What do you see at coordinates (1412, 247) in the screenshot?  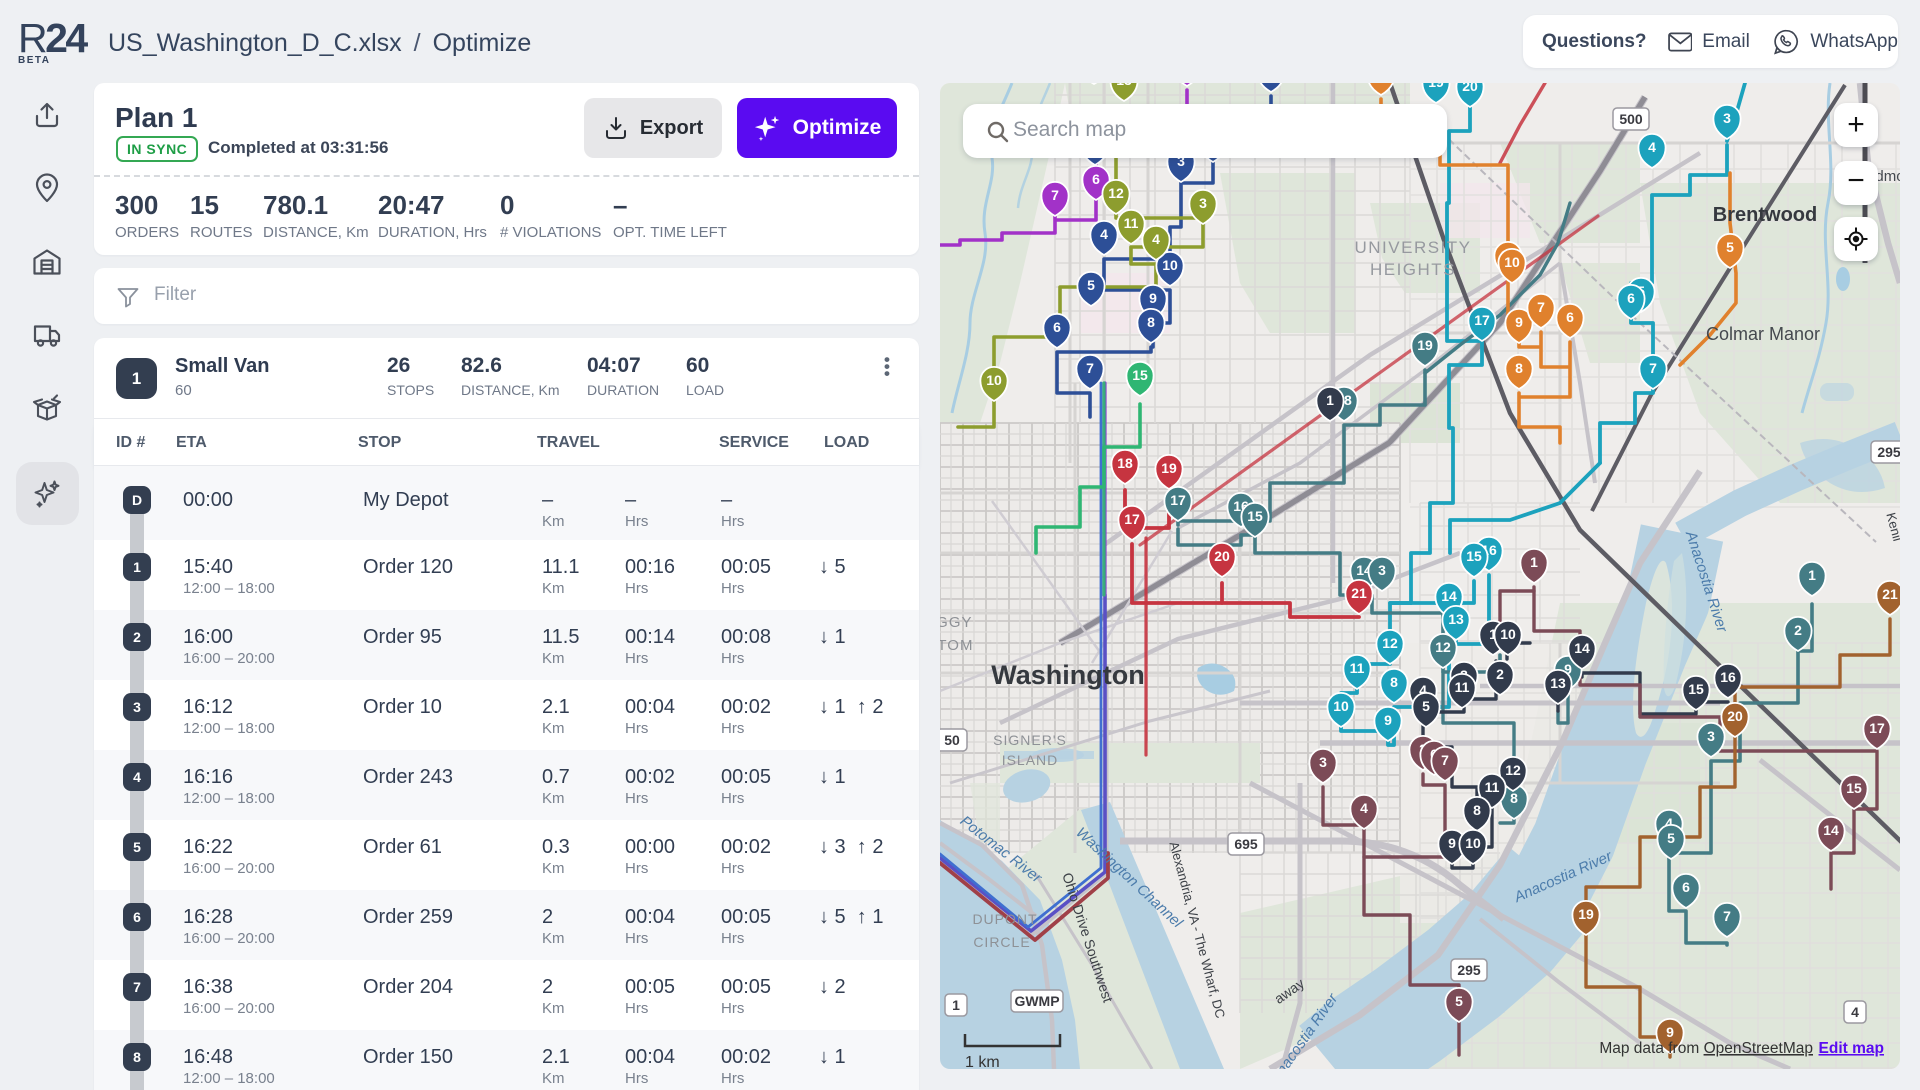 I see `svg-text: UNIVERSITY` at bounding box center [1412, 247].